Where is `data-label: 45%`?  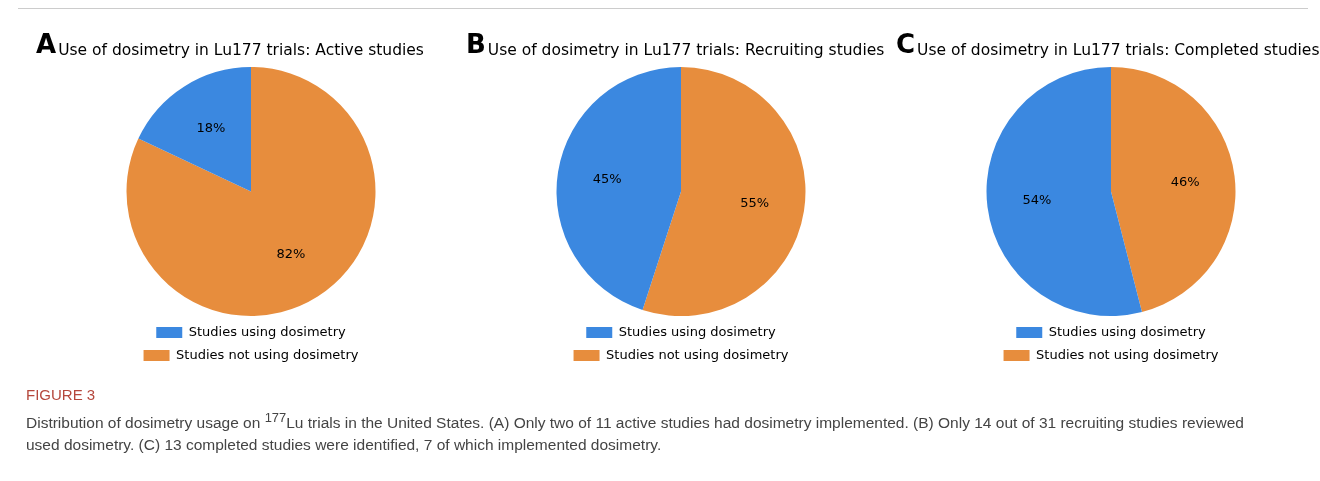
data-label: 45% is located at coordinates (607, 179).